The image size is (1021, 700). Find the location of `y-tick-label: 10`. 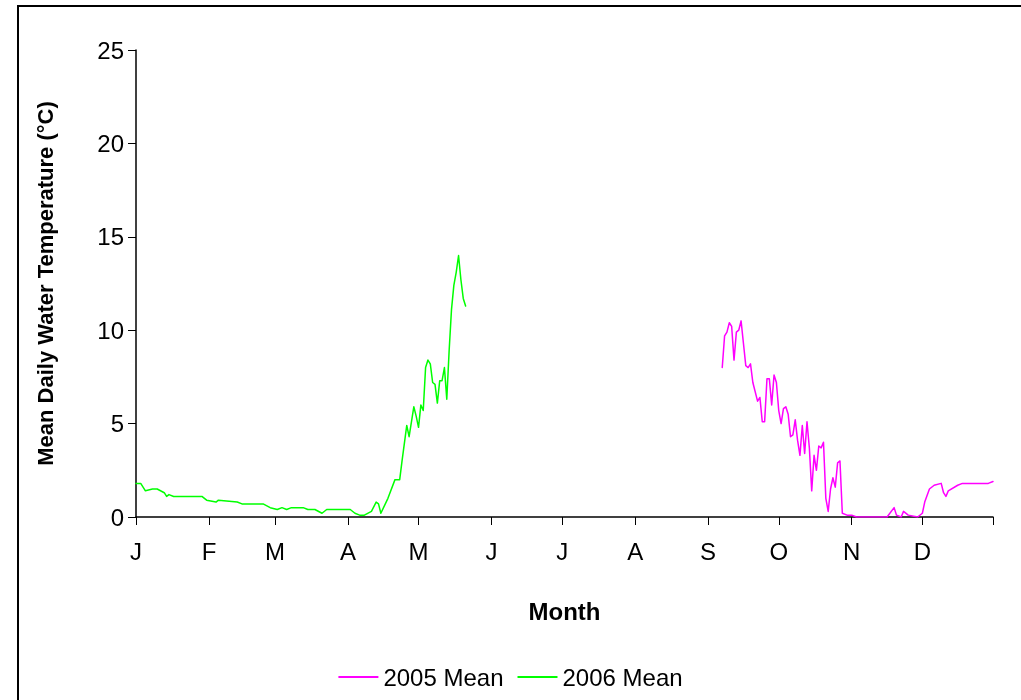

y-tick-label: 10 is located at coordinates (110, 330).